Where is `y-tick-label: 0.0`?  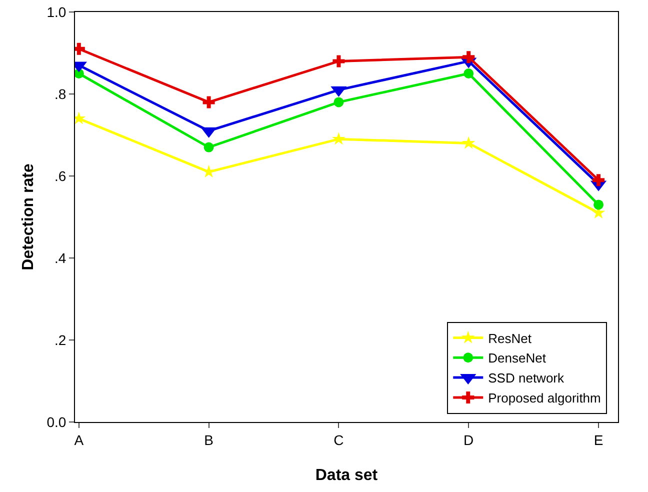 y-tick-label: 0.0 is located at coordinates (56, 422).